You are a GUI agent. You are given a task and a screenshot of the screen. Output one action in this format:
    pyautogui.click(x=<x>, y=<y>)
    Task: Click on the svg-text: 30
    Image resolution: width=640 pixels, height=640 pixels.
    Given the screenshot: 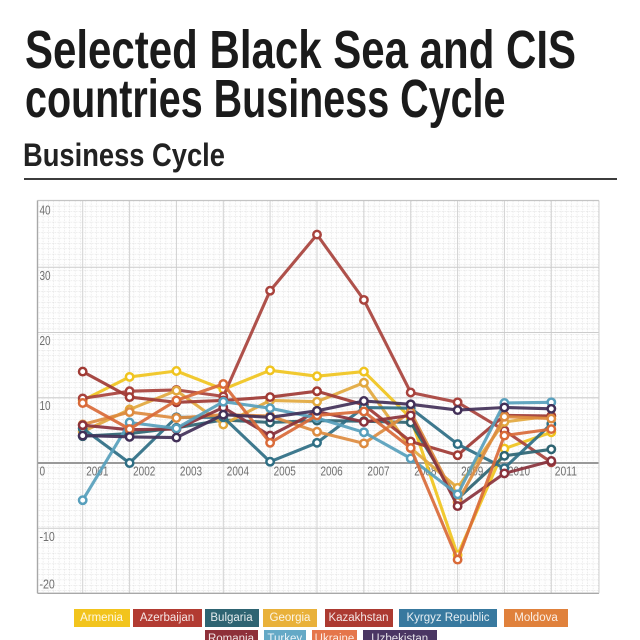 What is the action you would take?
    pyautogui.click(x=45, y=276)
    